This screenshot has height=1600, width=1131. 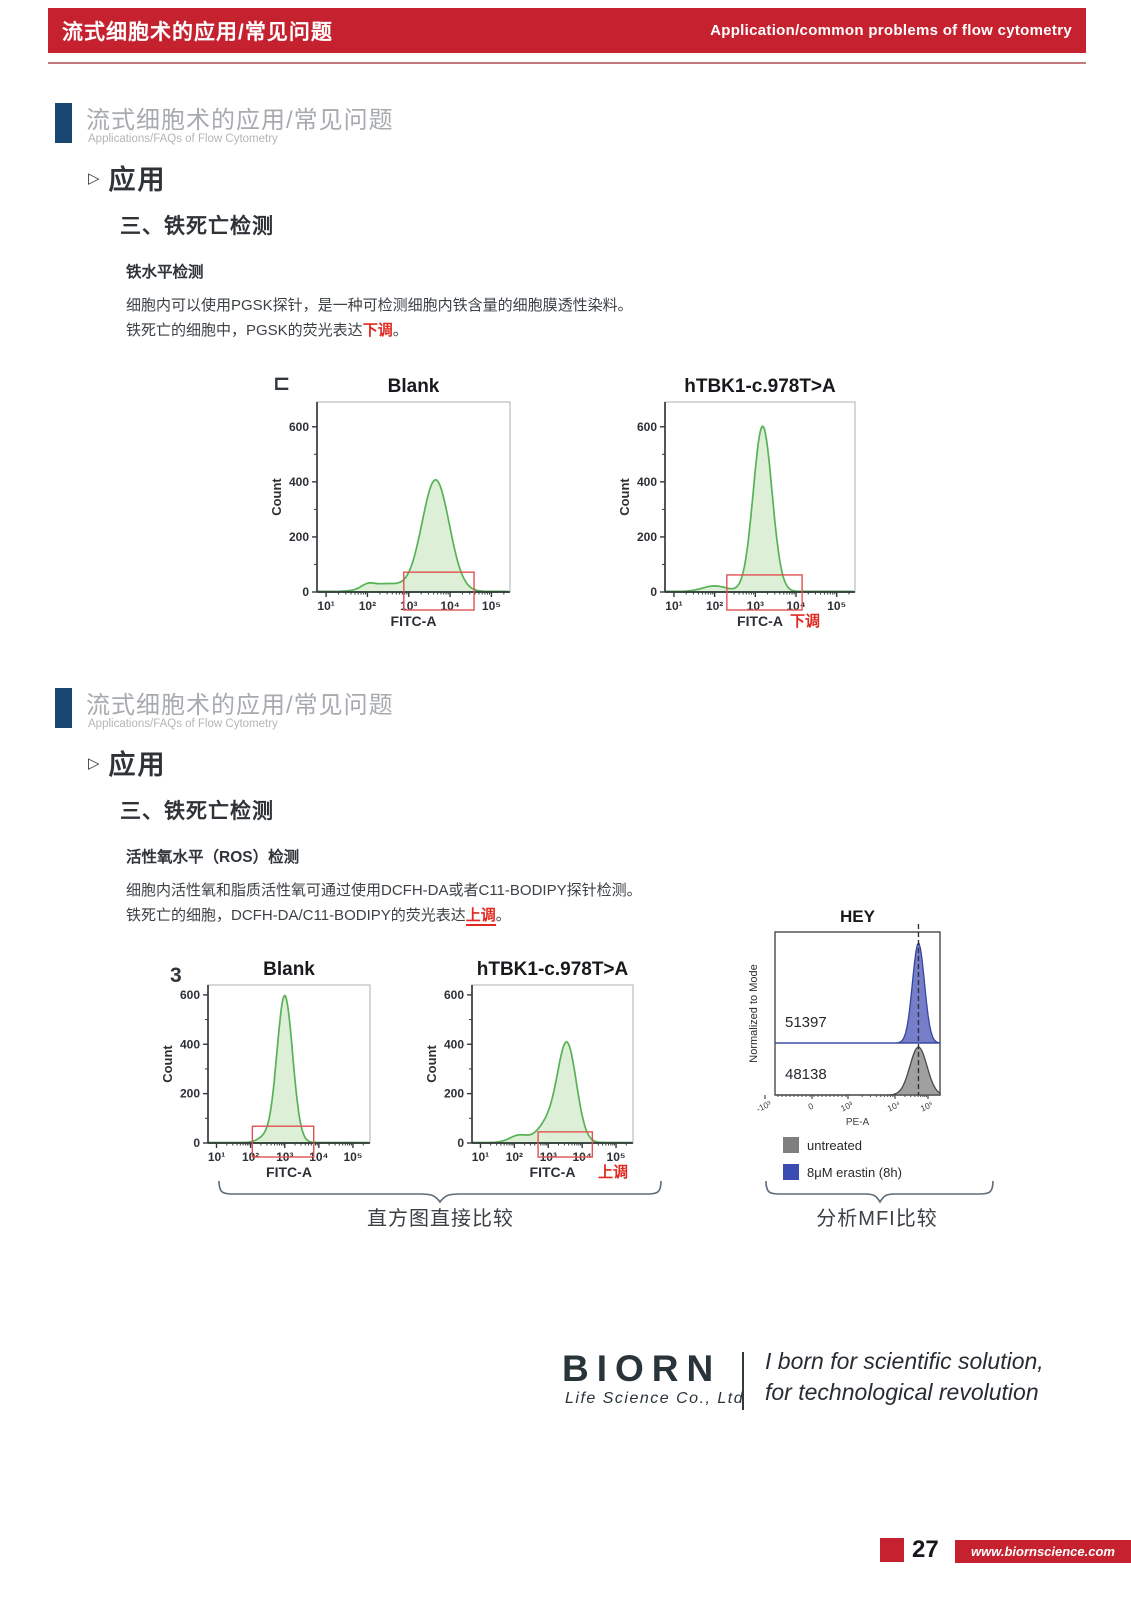 I want to click on biorn-logo: BIORN, so click(x=642, y=1368).